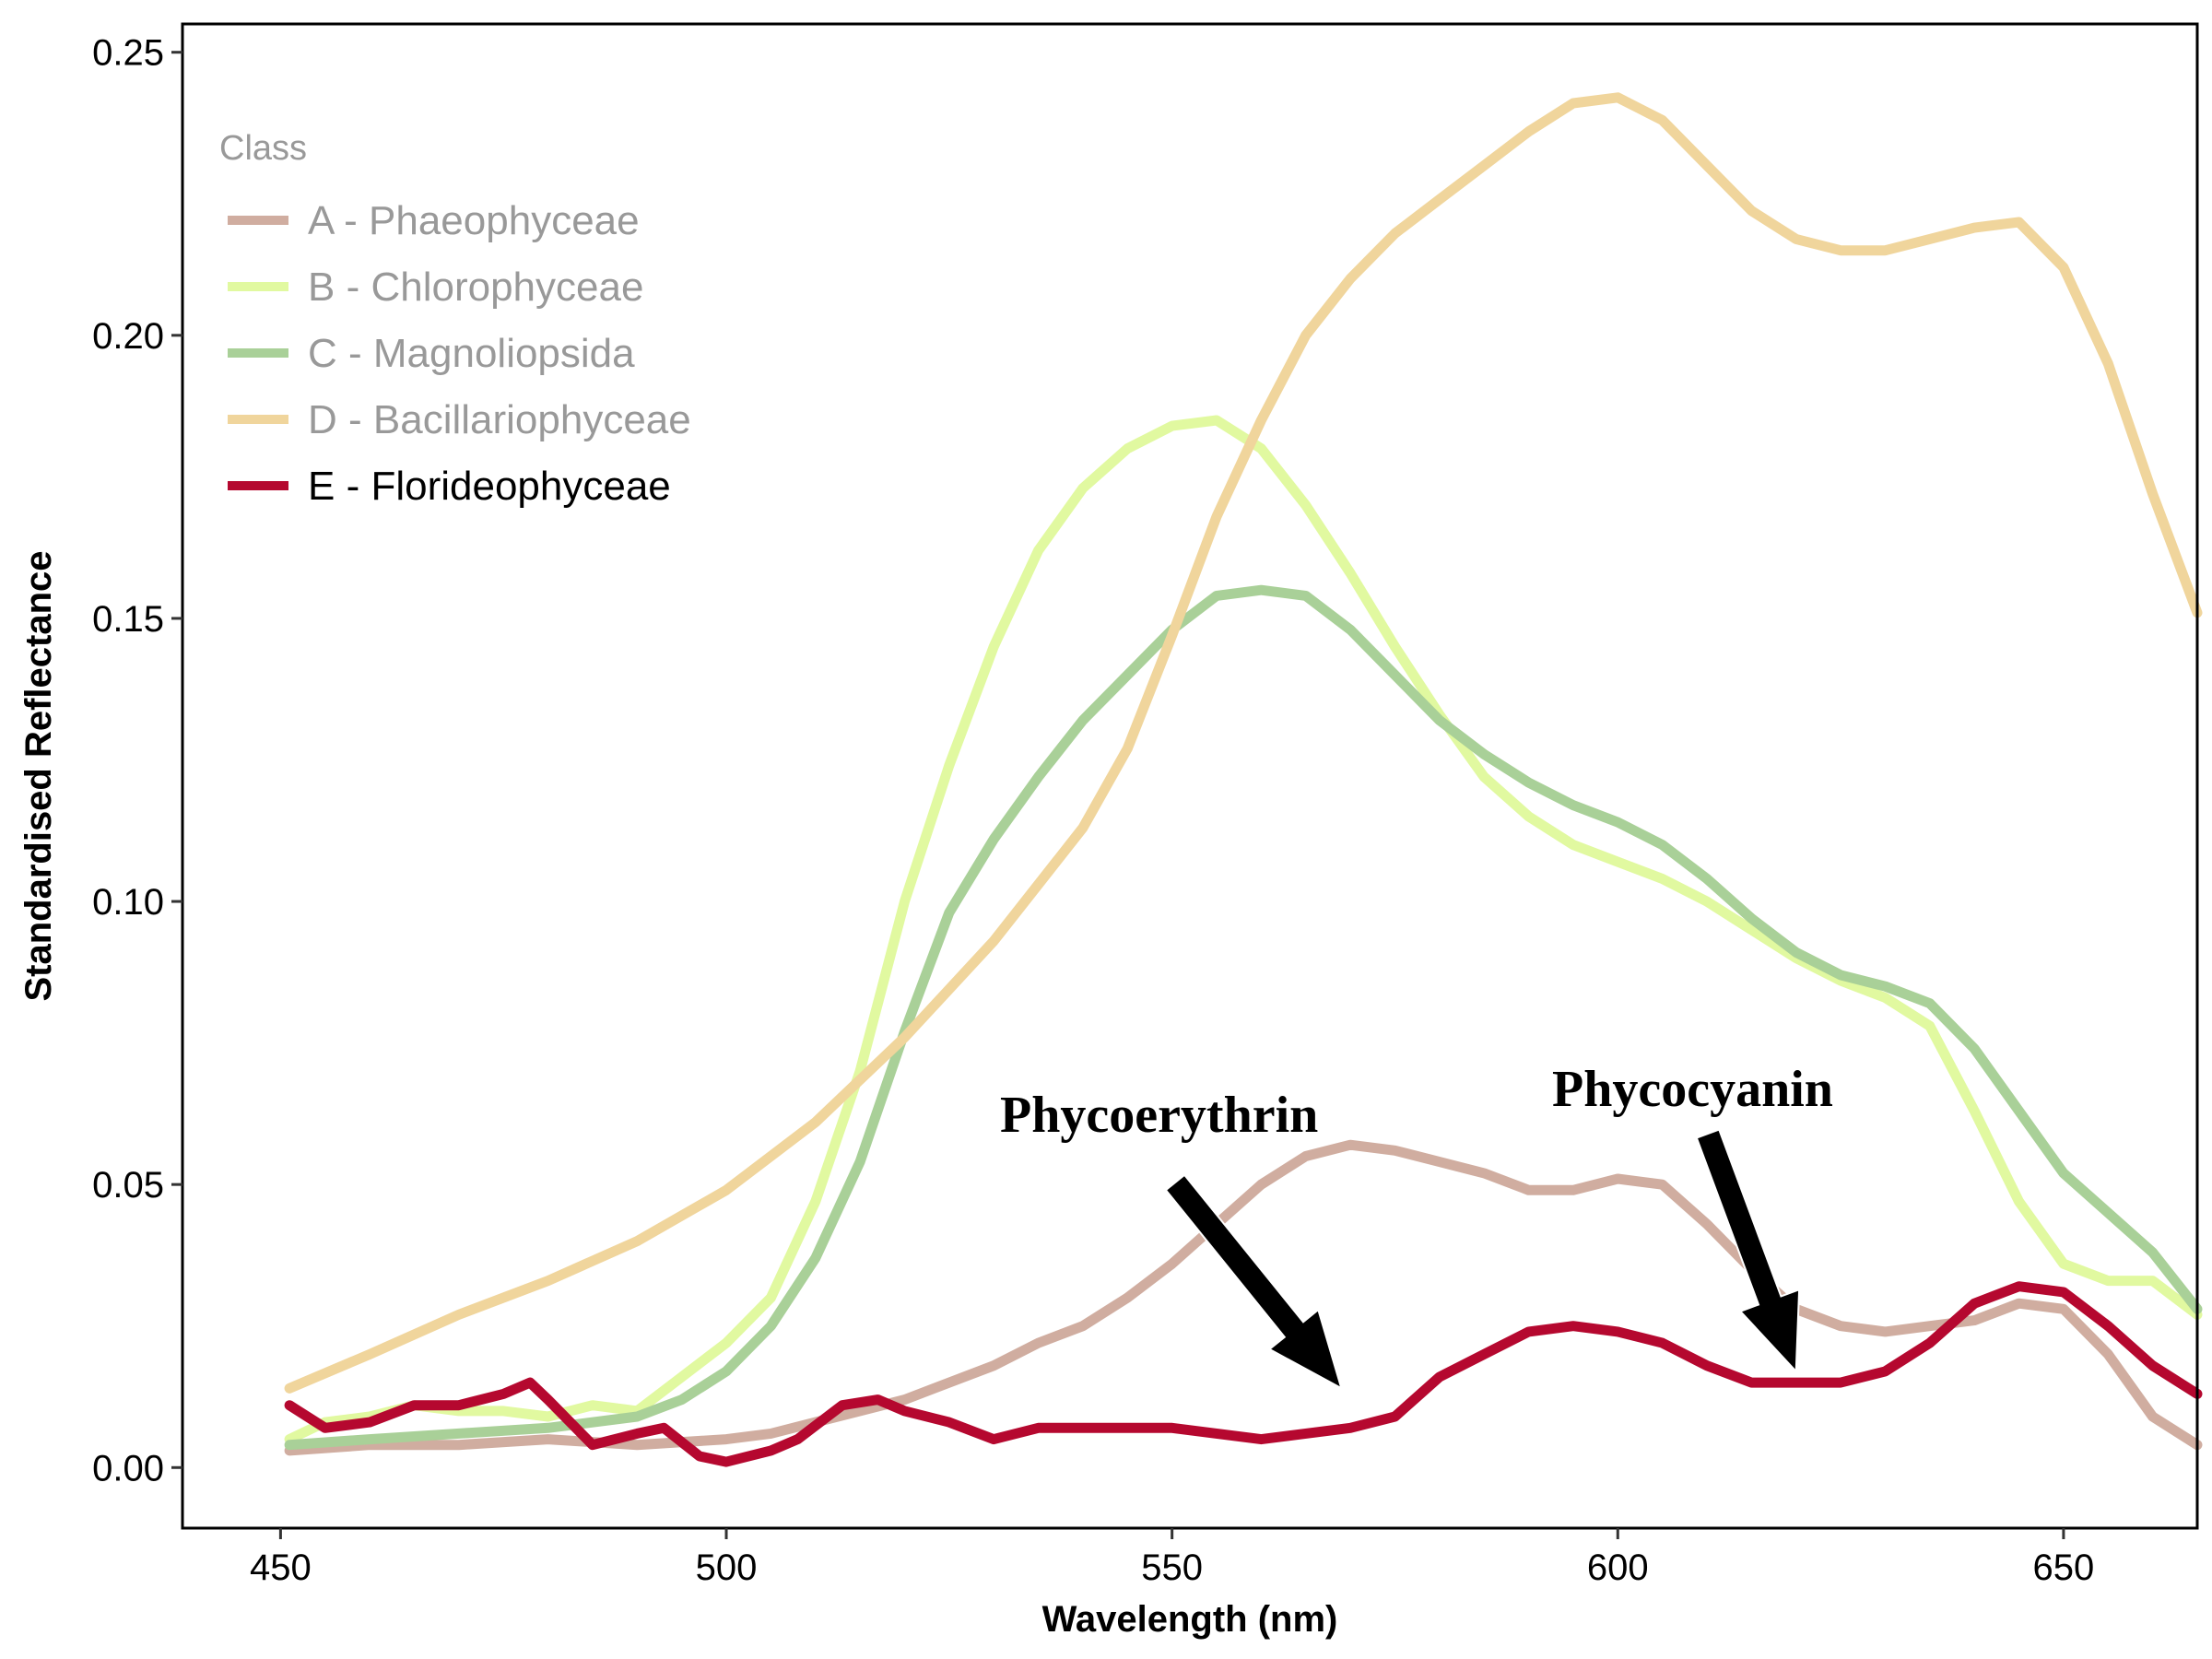 This screenshot has width=2212, height=1659. I want to click on y-tick-label: 0.10, so click(128, 902).